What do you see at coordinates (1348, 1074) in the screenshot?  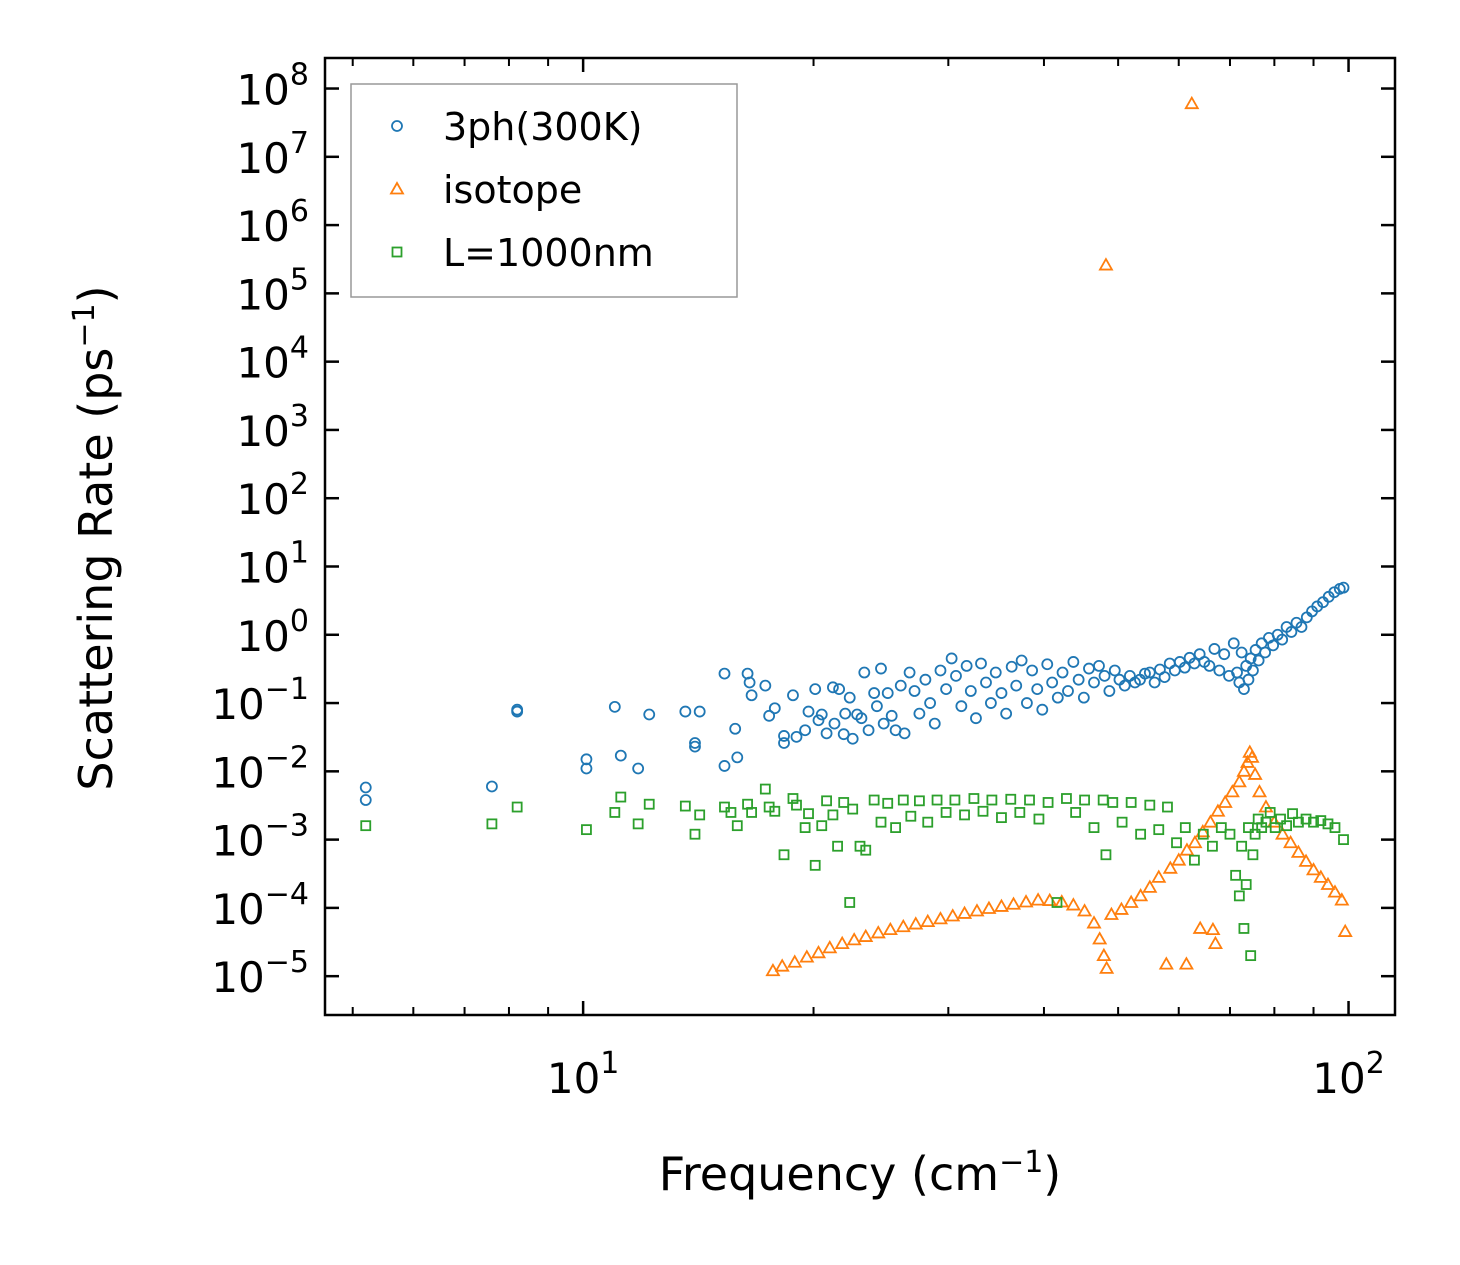 I see `x-tick-label: 10²` at bounding box center [1348, 1074].